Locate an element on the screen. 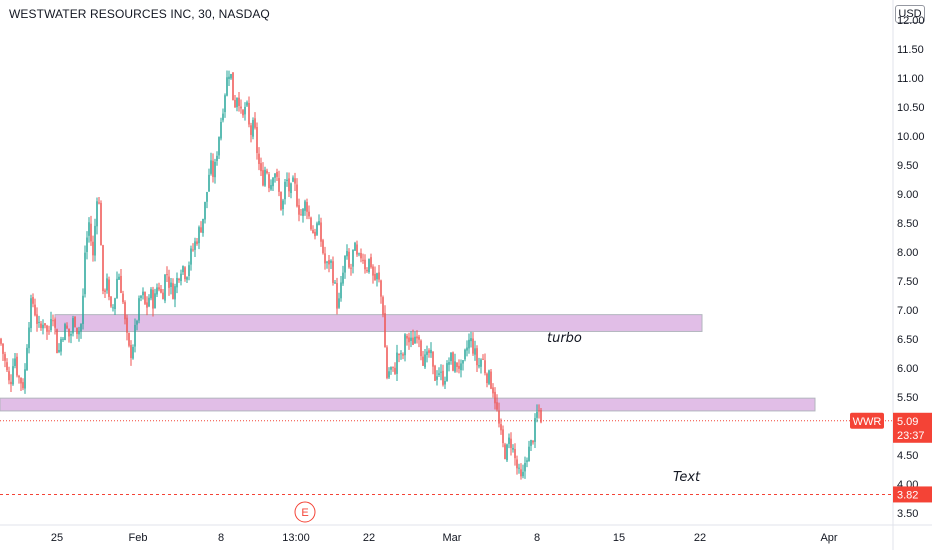 The height and width of the screenshot is (550, 932). earnings-marker-icon is located at coordinates (305, 512).